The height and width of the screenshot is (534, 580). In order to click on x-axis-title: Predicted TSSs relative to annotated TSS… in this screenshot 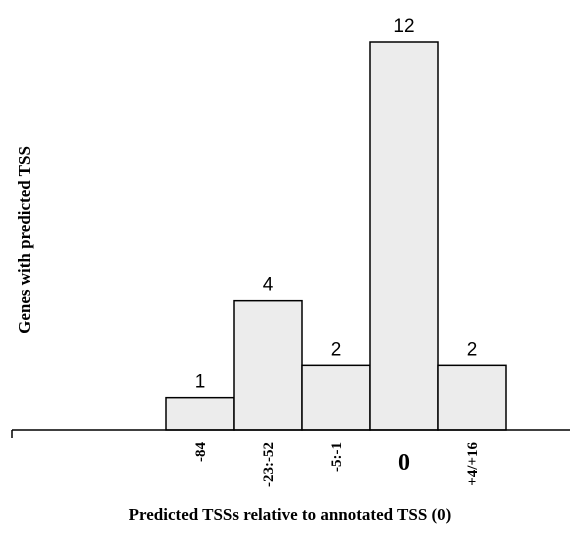, I will do `click(290, 514)`.